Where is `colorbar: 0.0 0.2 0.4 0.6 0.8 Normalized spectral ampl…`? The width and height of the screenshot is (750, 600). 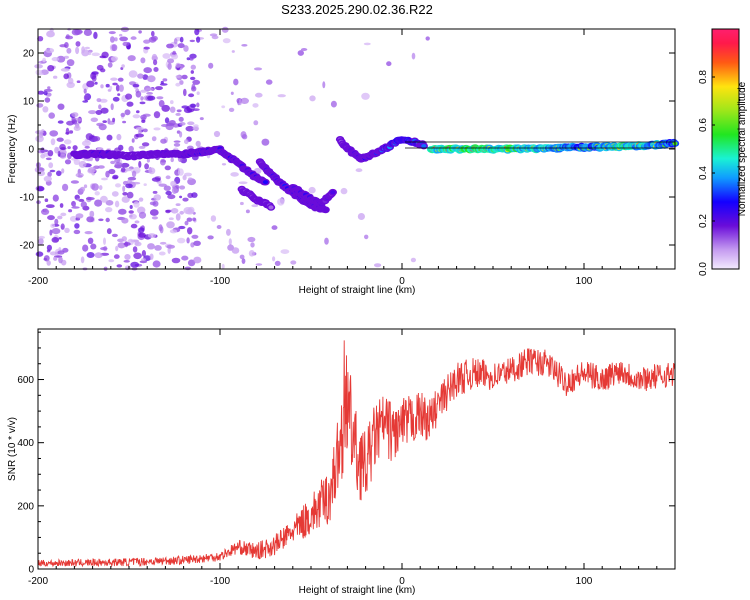
colorbar: 0.0 0.2 0.4 0.6 0.8 Normalized spectral ampl… is located at coordinates (723, 152).